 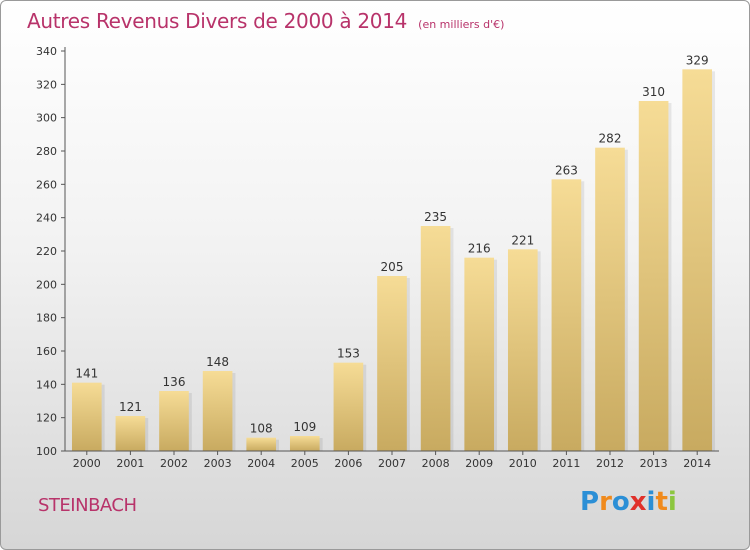 What do you see at coordinates (46, 118) in the screenshot?
I see `y-tick-label: 300` at bounding box center [46, 118].